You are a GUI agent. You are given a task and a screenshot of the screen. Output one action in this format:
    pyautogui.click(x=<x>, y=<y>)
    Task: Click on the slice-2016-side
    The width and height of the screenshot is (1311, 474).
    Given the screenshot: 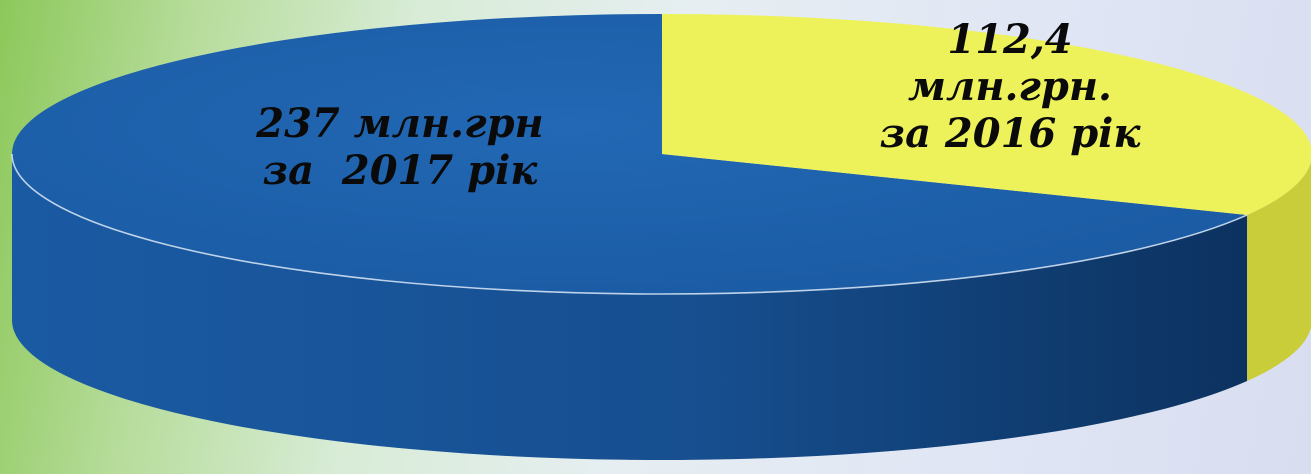 What is the action you would take?
    pyautogui.click(x=1279, y=271)
    